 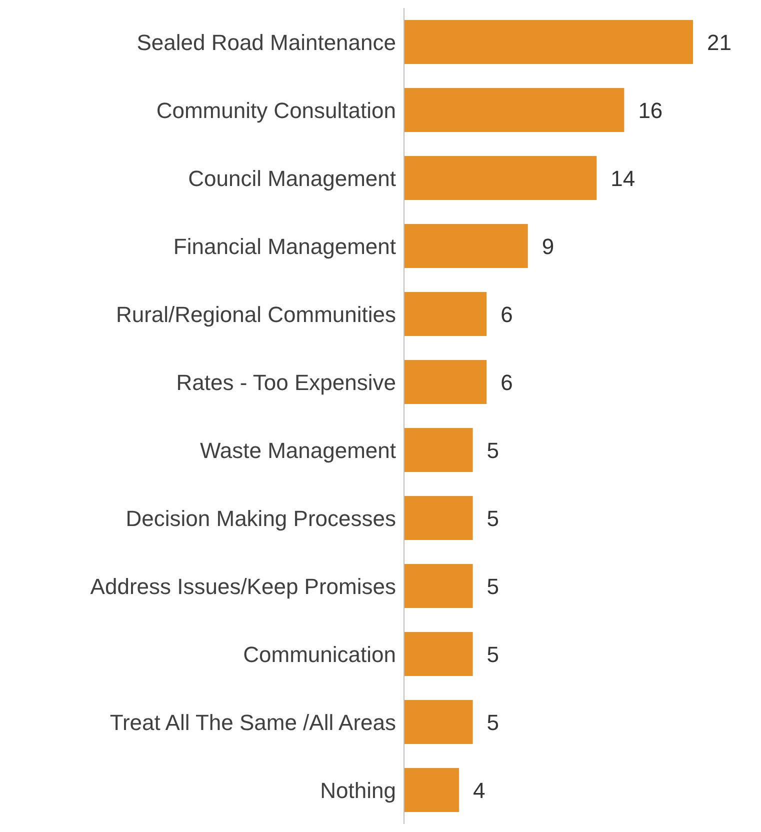 What do you see at coordinates (243, 586) in the screenshot?
I see `y-tick-label: Address Issues/Keep Promises` at bounding box center [243, 586].